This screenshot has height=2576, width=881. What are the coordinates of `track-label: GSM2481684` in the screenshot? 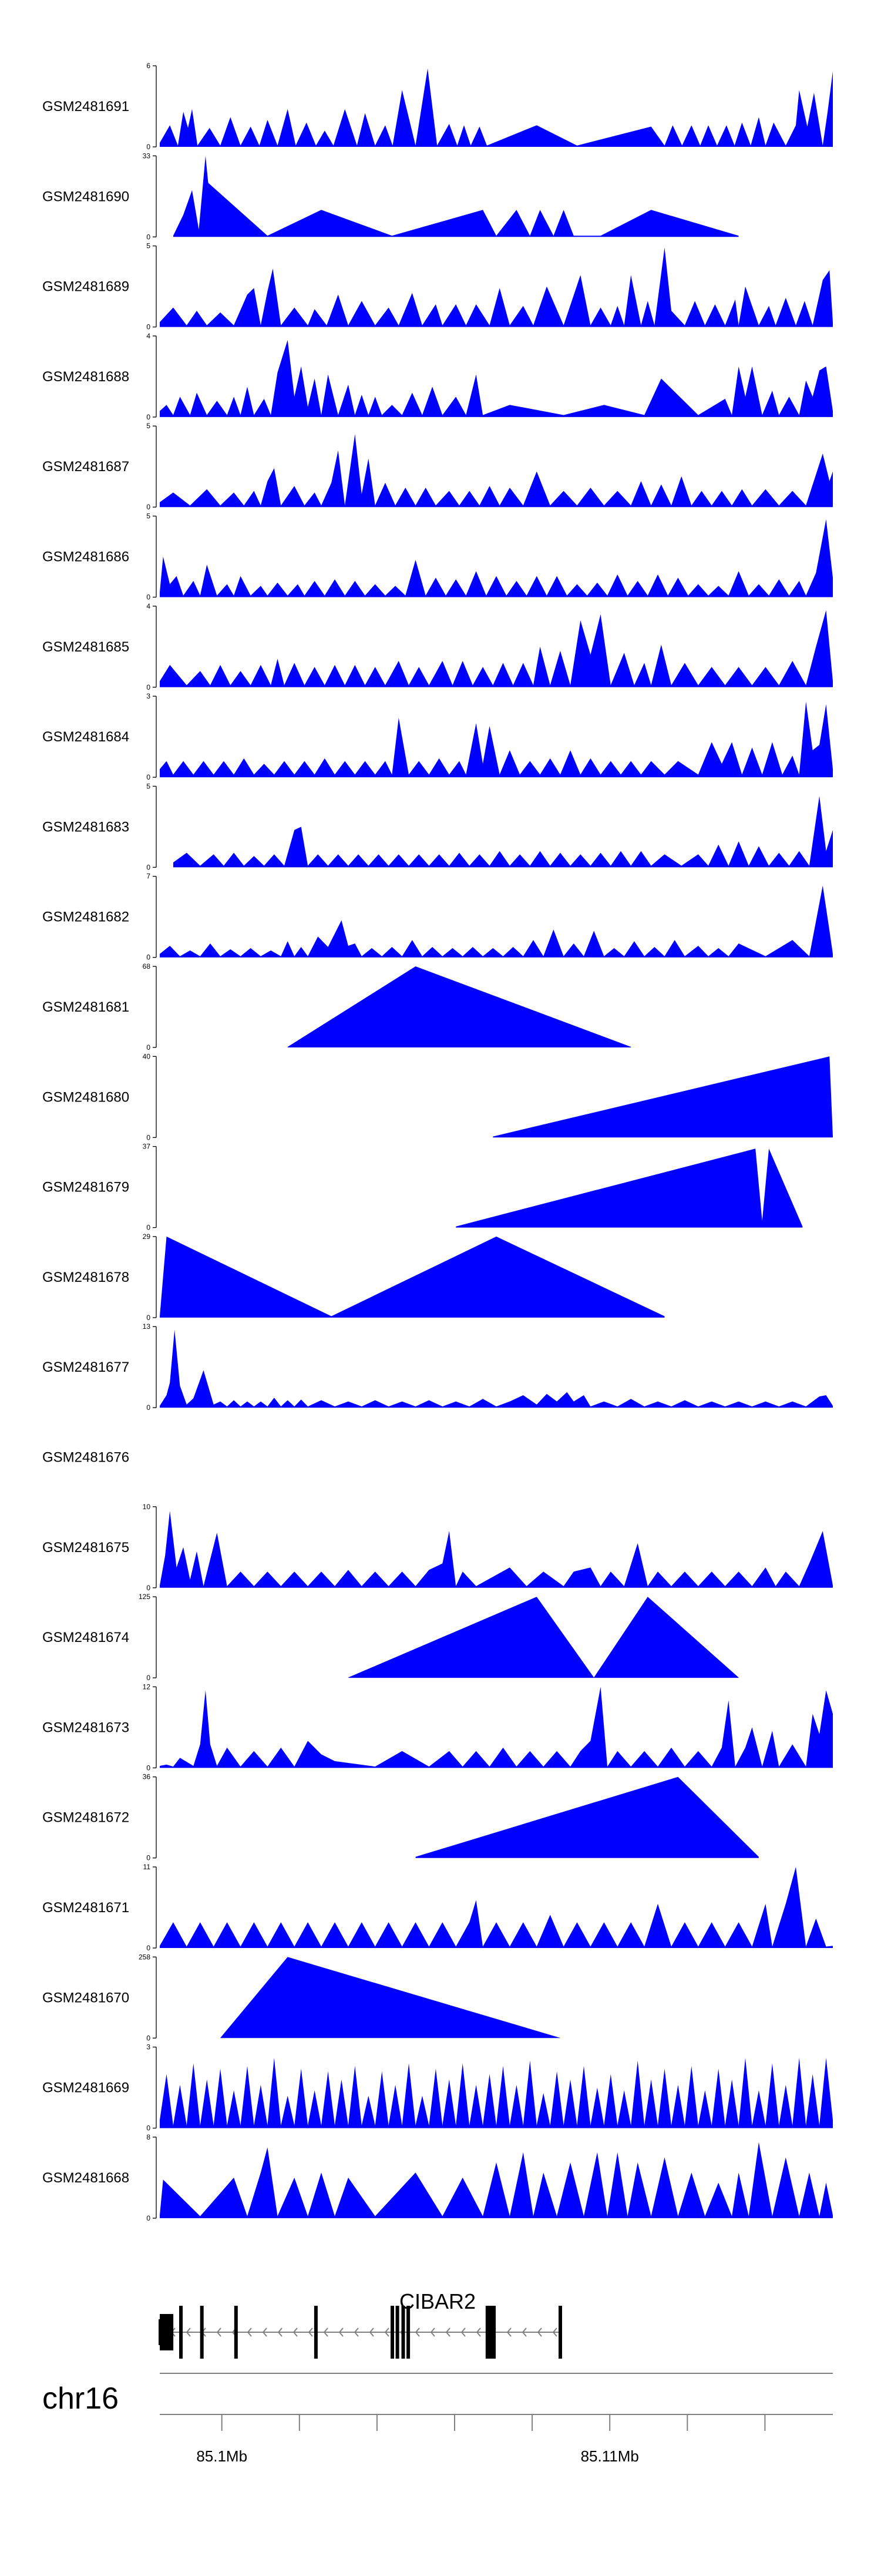 It's located at (85, 737).